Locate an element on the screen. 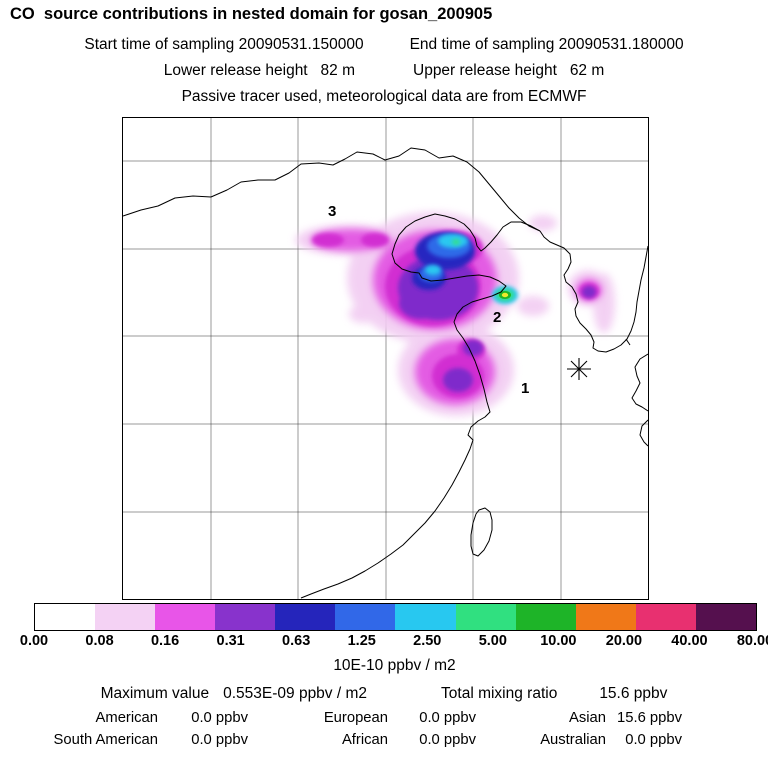 Image resolution: width=768 pixels, height=768 pixels. start-time-text: Start time of sampling 20090531.150000 is located at coordinates (224, 44).